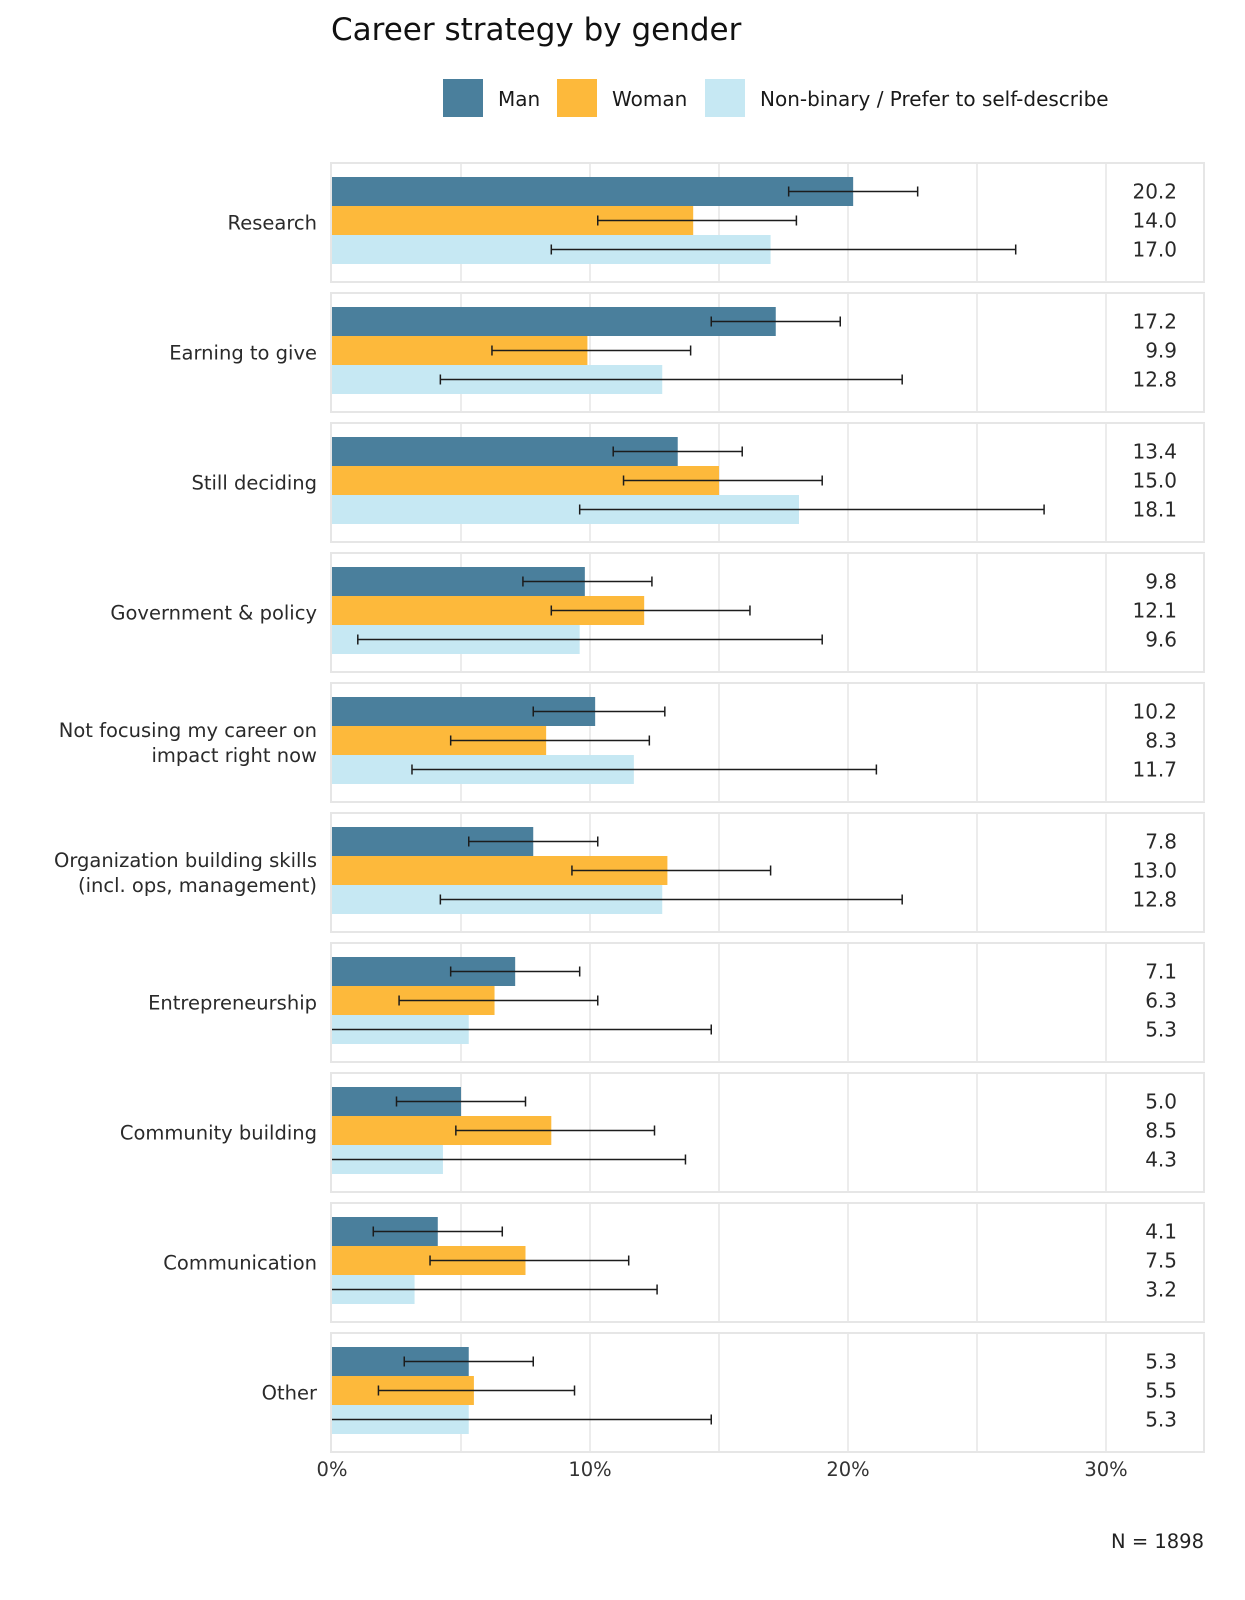 The image size is (1245, 1600). What do you see at coordinates (272, 223) in the screenshot?
I see `category-label: Research` at bounding box center [272, 223].